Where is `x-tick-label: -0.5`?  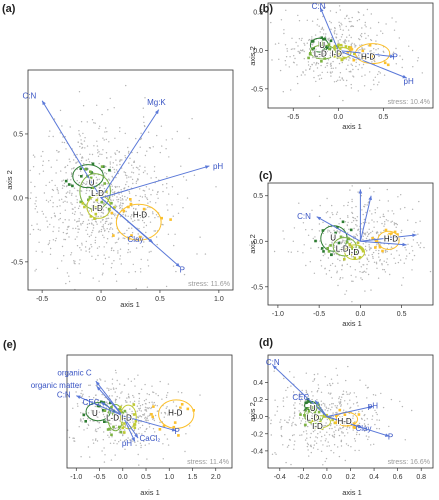
x-tick-label: -0.5 is located at coordinates (100, 477).